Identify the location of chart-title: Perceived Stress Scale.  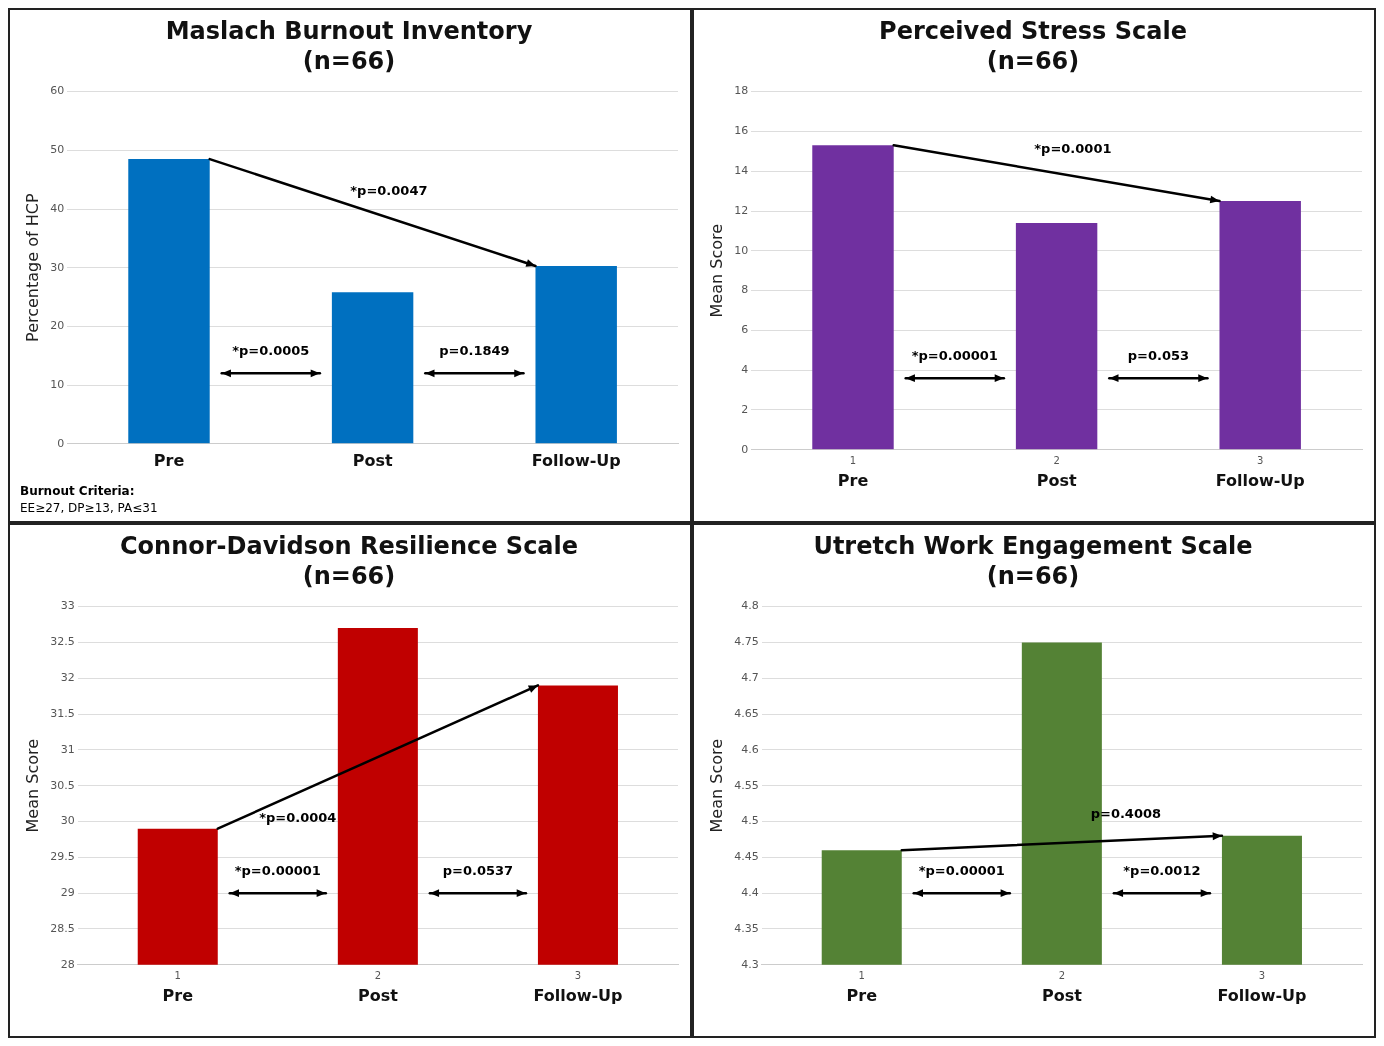
(1033, 30).